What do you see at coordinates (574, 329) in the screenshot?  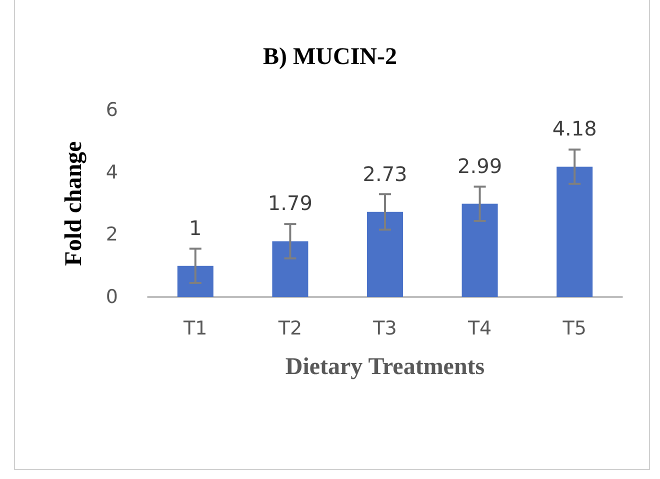 I see `x-tick-label: T5` at bounding box center [574, 329].